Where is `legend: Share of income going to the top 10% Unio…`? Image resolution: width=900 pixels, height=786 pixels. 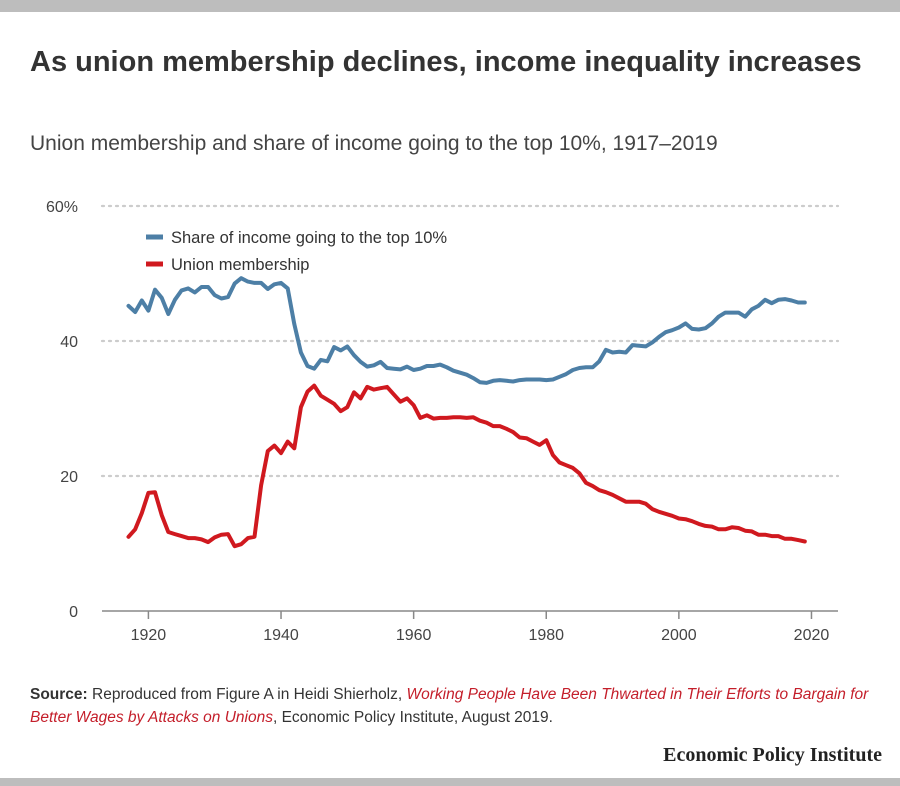 legend: Share of income going to the top 10% Unio… is located at coordinates (296, 251).